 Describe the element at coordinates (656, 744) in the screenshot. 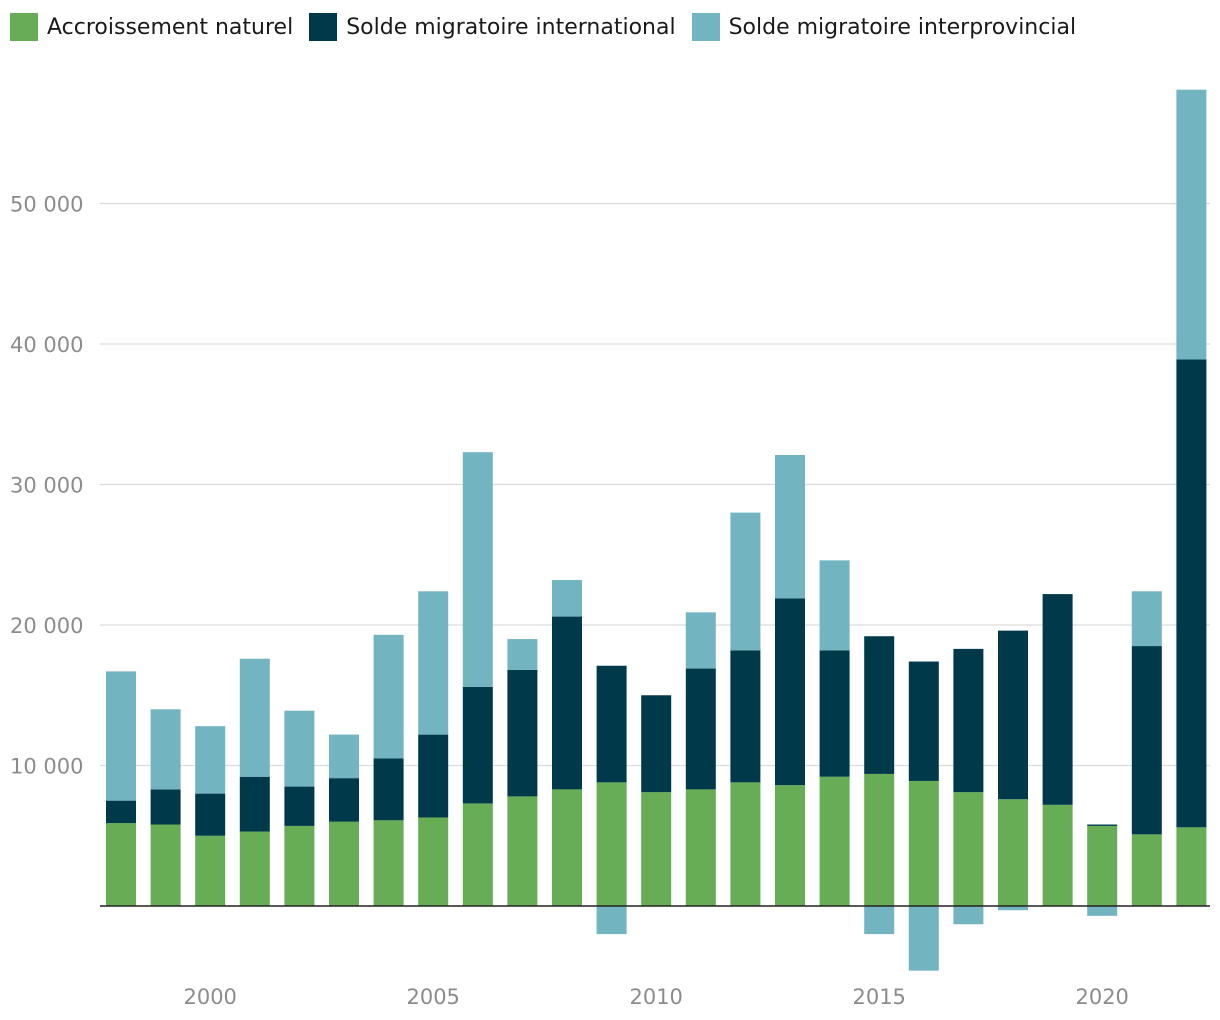

I see `bar-international-2010` at that location.